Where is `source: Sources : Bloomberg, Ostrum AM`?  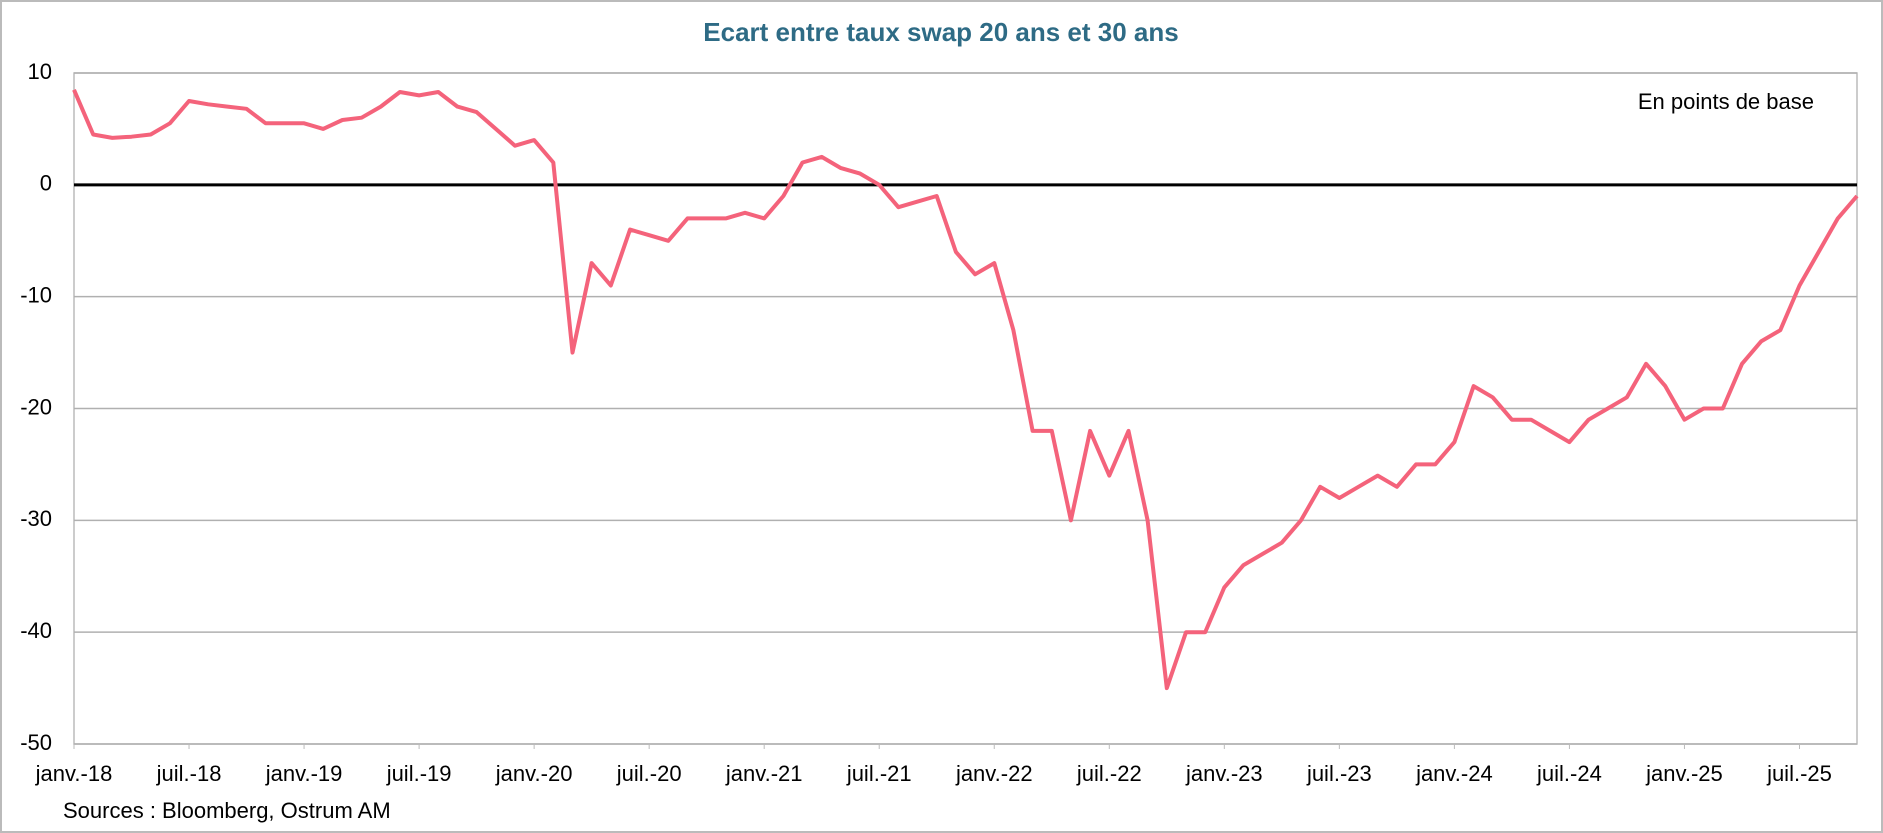 source: Sources : Bloomberg, Ostrum AM is located at coordinates (227, 810).